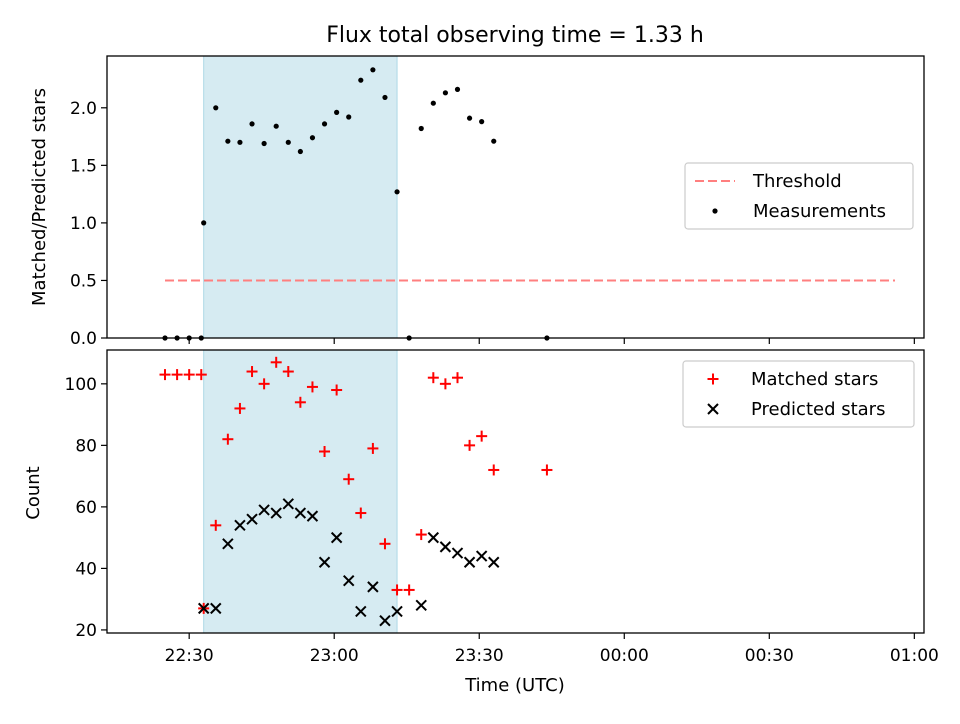  I want to click on bottom-y-tick-label: 40, so click(86, 569).